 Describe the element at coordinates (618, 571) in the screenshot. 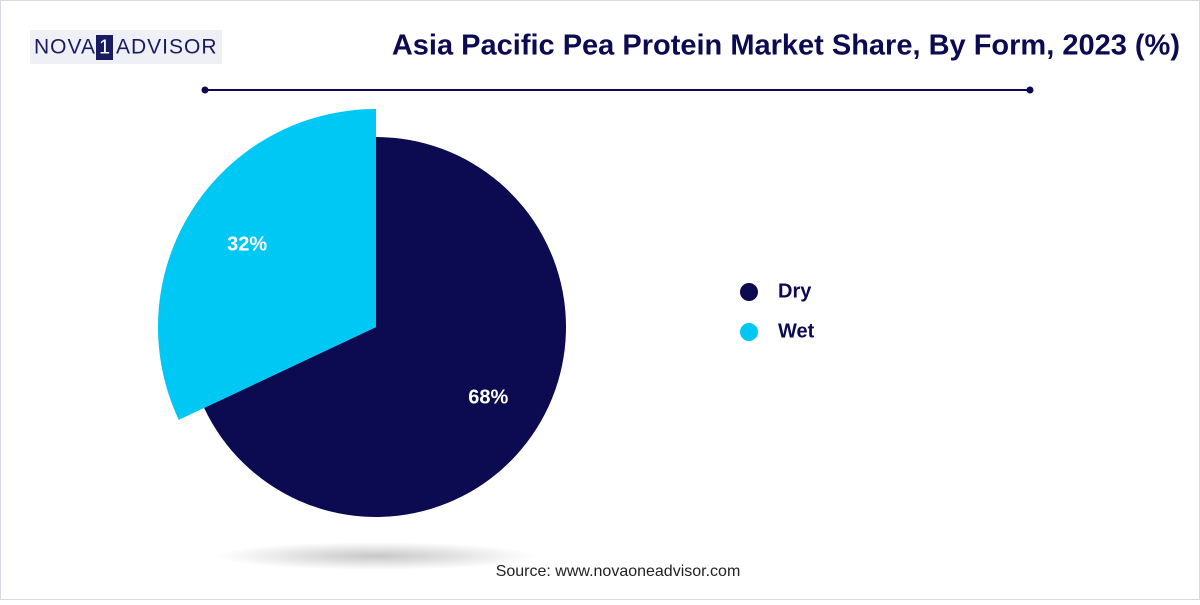

I see `source: Source: www.novaoneadvisor.com` at that location.